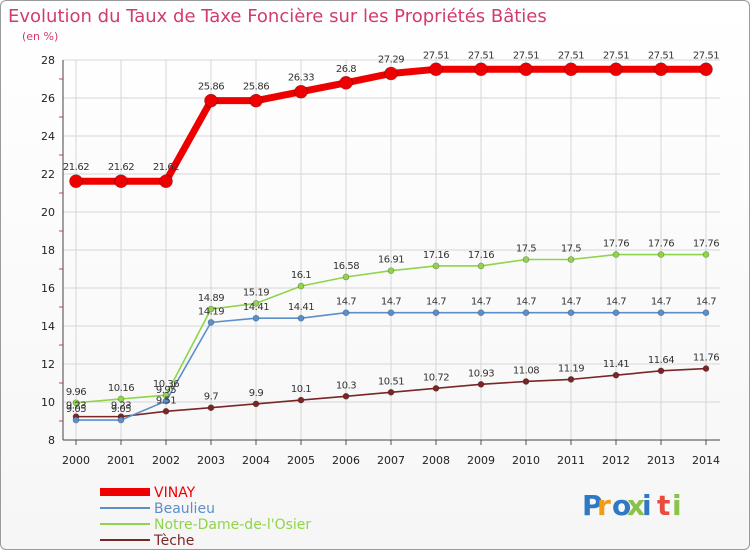  Describe the element at coordinates (211, 298) in the screenshot. I see `data-label-notre-dame-de-l-osier: 14.89` at that location.